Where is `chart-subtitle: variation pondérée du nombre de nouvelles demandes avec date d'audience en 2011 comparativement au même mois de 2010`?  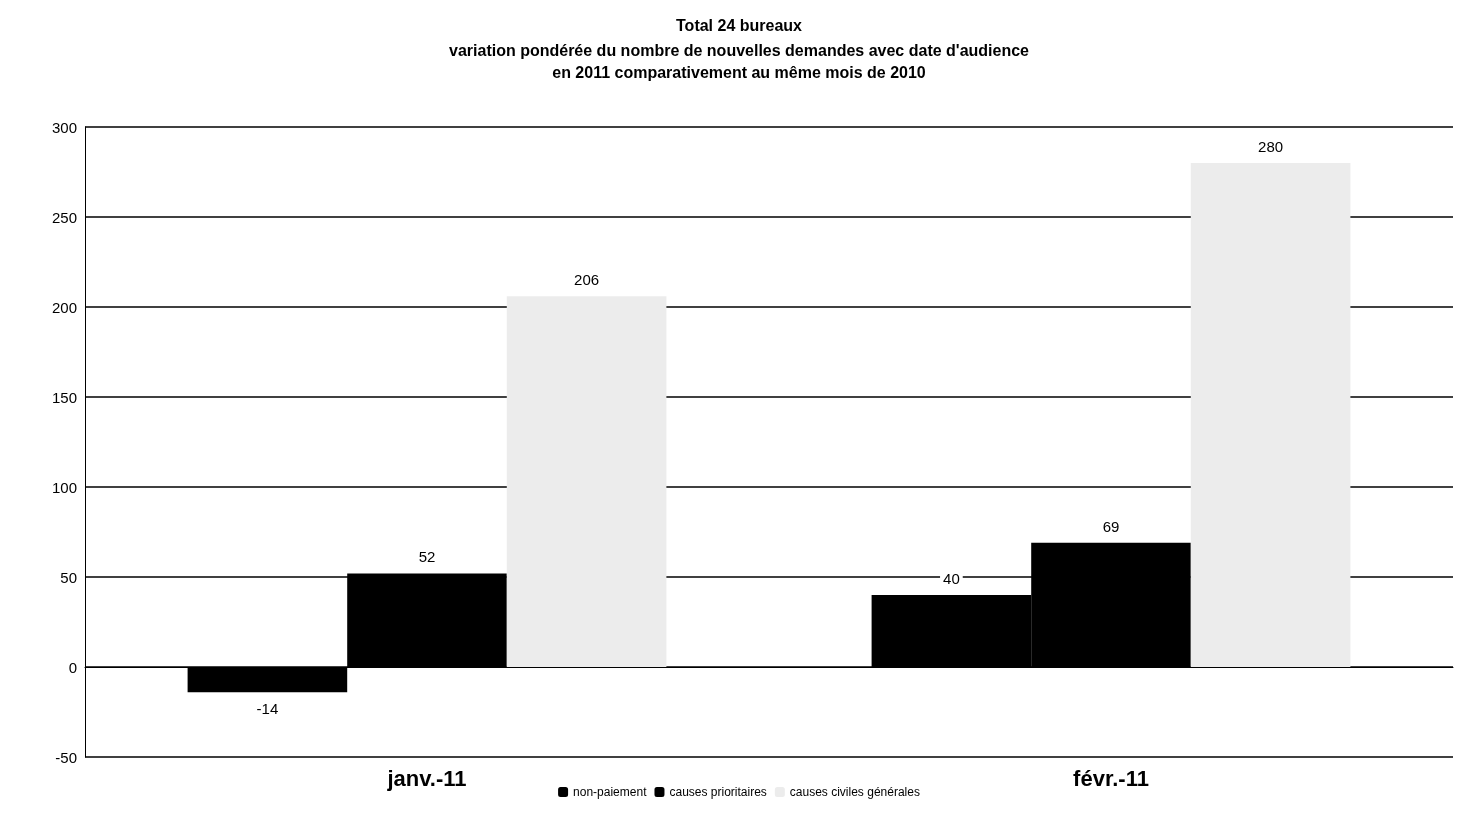
chart-subtitle: variation pondérée du nombre de nouvelles demandes avec date d'audience en 2011 comparativement au même mois de 2010 is located at coordinates (739, 61).